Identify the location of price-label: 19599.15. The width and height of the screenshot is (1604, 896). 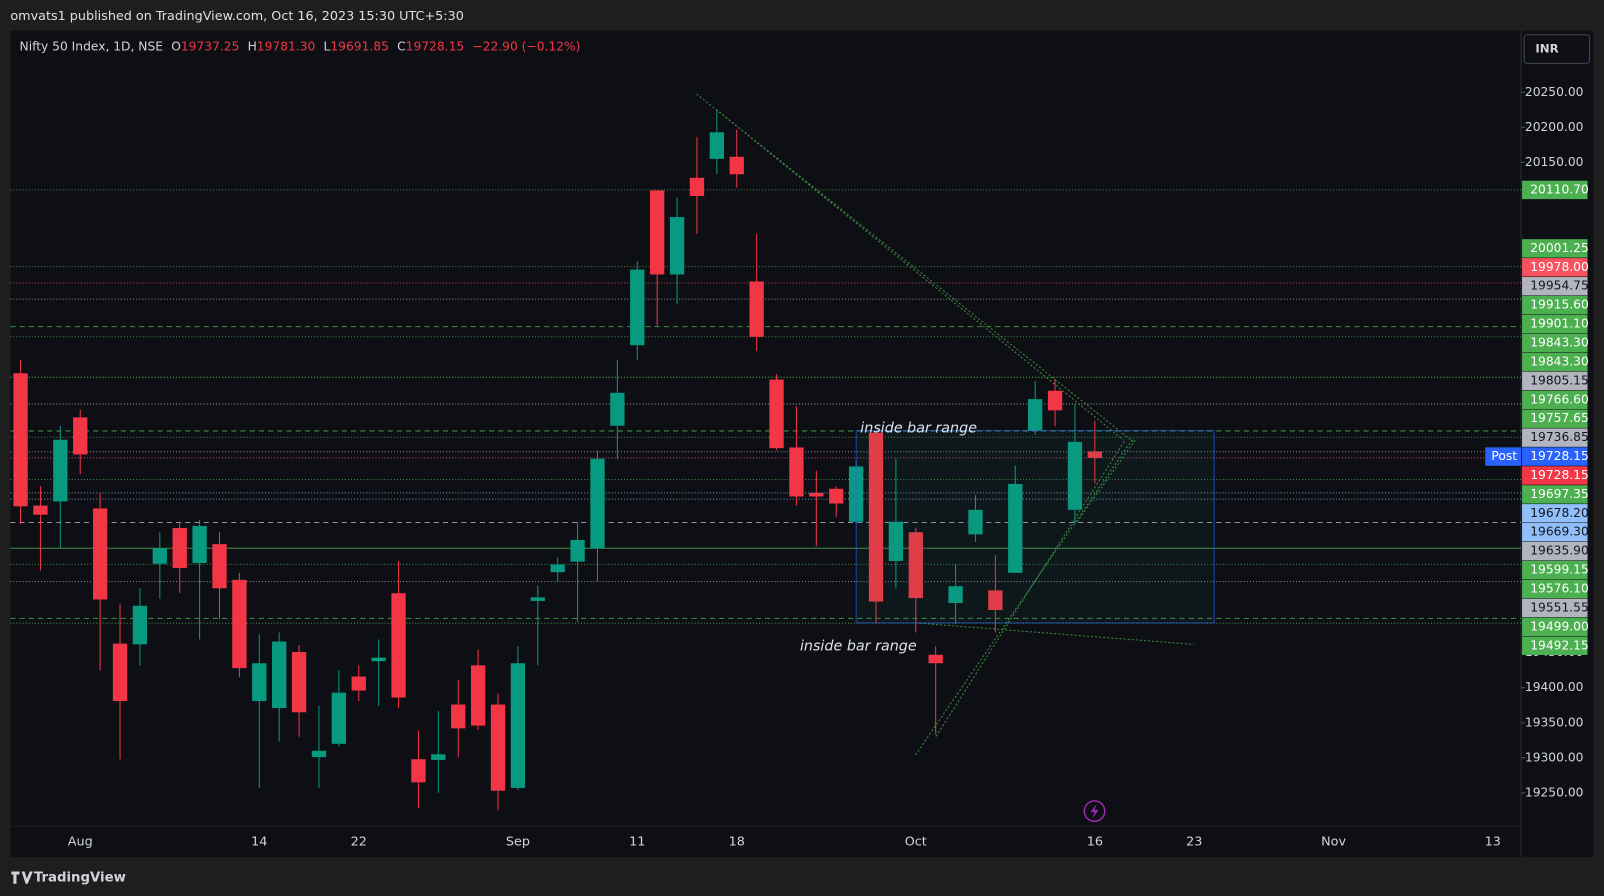
(1559, 570).